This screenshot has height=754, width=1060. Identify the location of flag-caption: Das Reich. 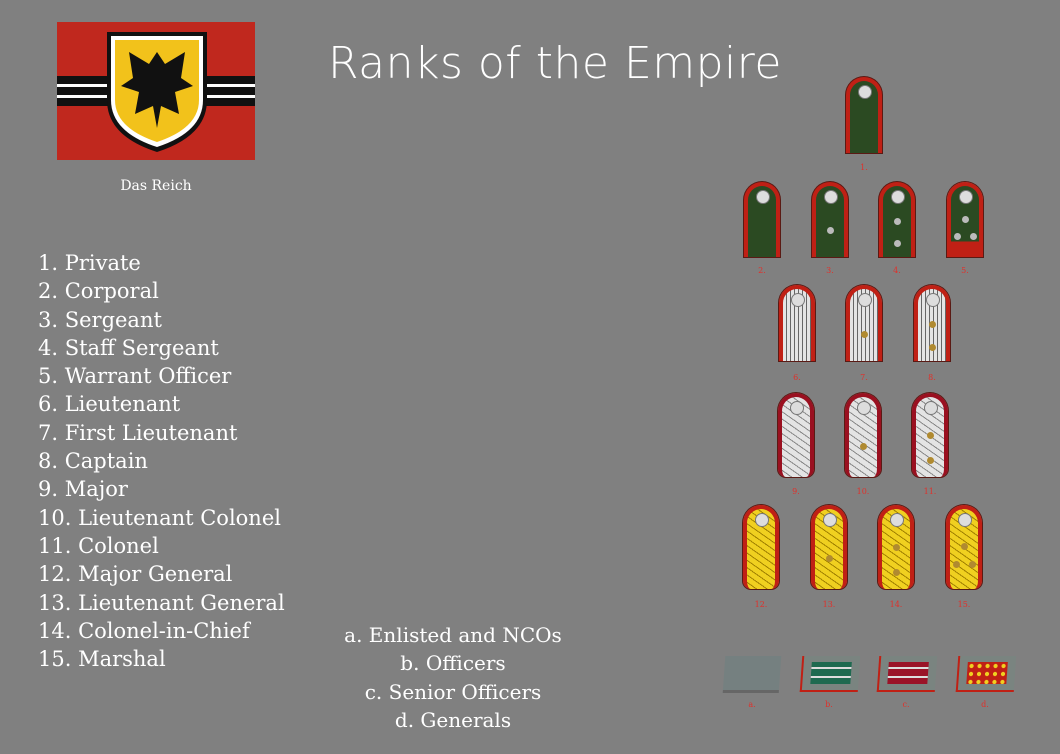
(156, 186).